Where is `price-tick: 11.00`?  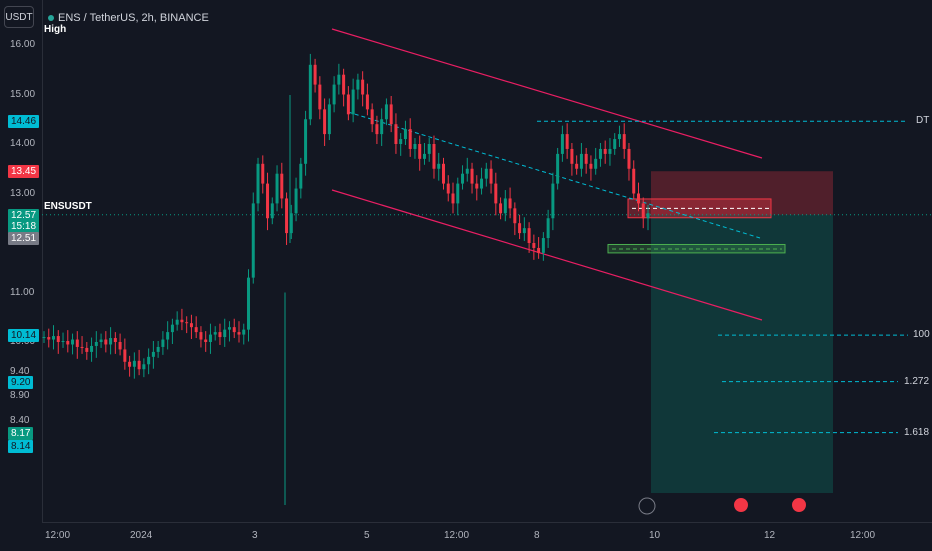 price-tick: 11.00 is located at coordinates (22, 292).